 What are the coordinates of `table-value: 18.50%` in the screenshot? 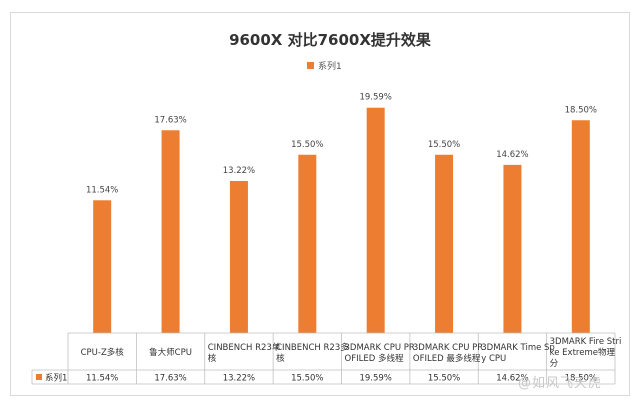 It's located at (581, 379).